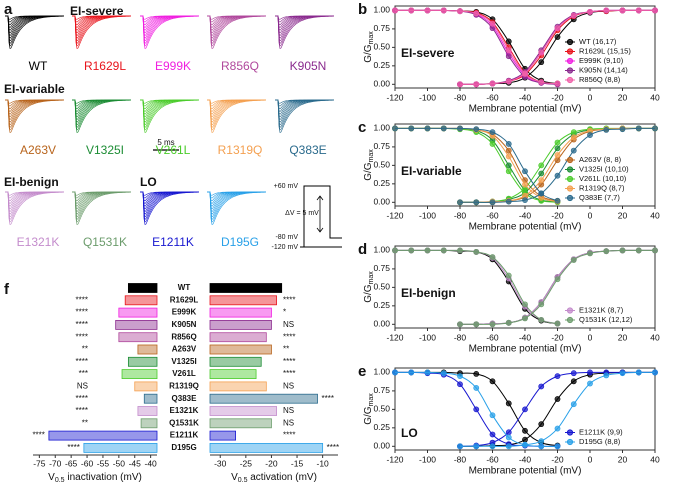 Image resolution: width=685 pixels, height=486 pixels. What do you see at coordinates (557, 337) in the screenshot?
I see `x-tick-label: -20` at bounding box center [557, 337].